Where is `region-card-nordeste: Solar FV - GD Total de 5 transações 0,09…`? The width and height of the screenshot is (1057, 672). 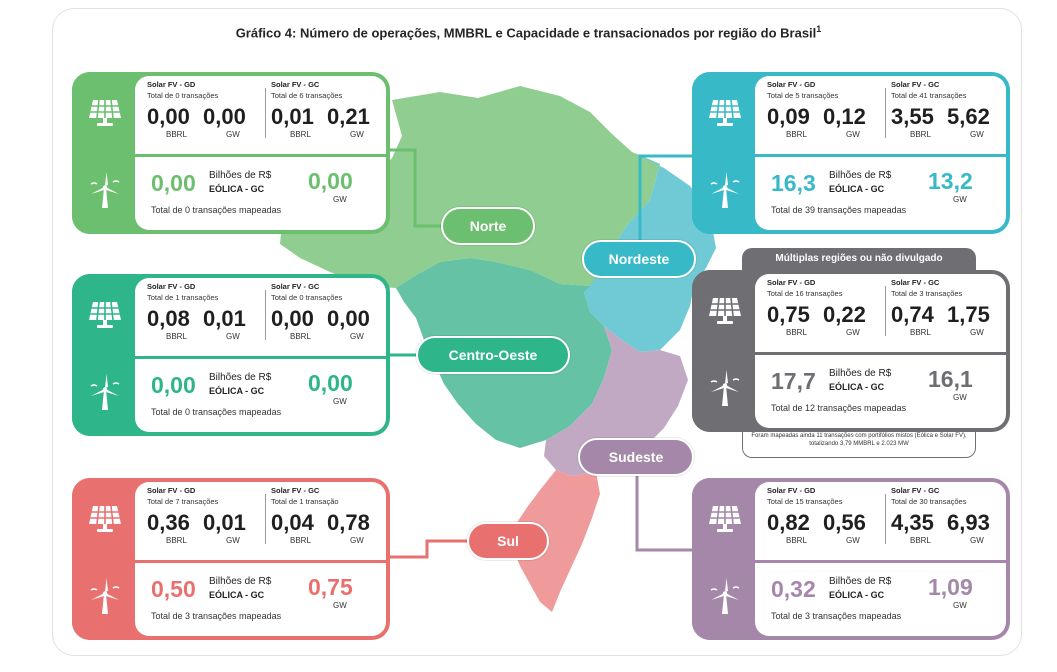
region-card-nordeste: Solar FV - GD Total de 5 transações 0,09… is located at coordinates (851, 153).